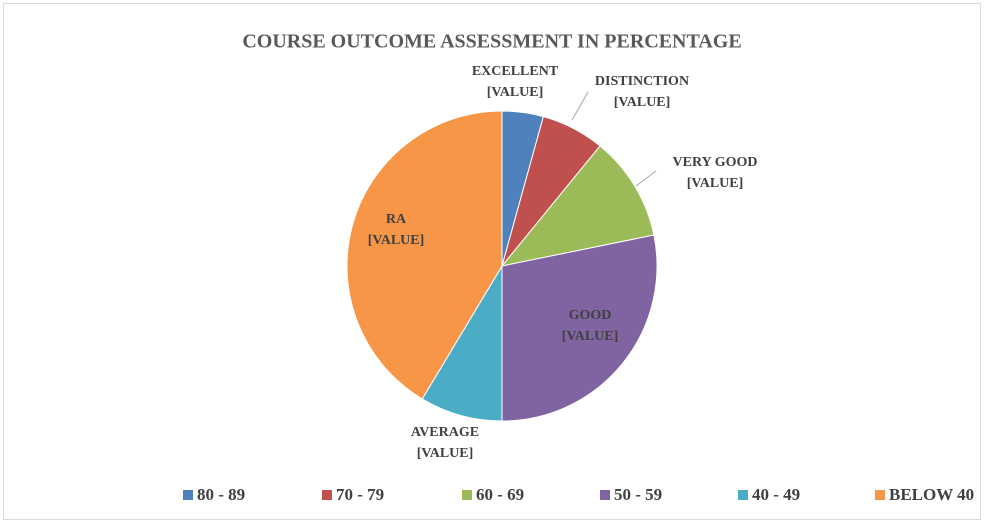  I want to click on slice-name: RA, so click(396, 219).